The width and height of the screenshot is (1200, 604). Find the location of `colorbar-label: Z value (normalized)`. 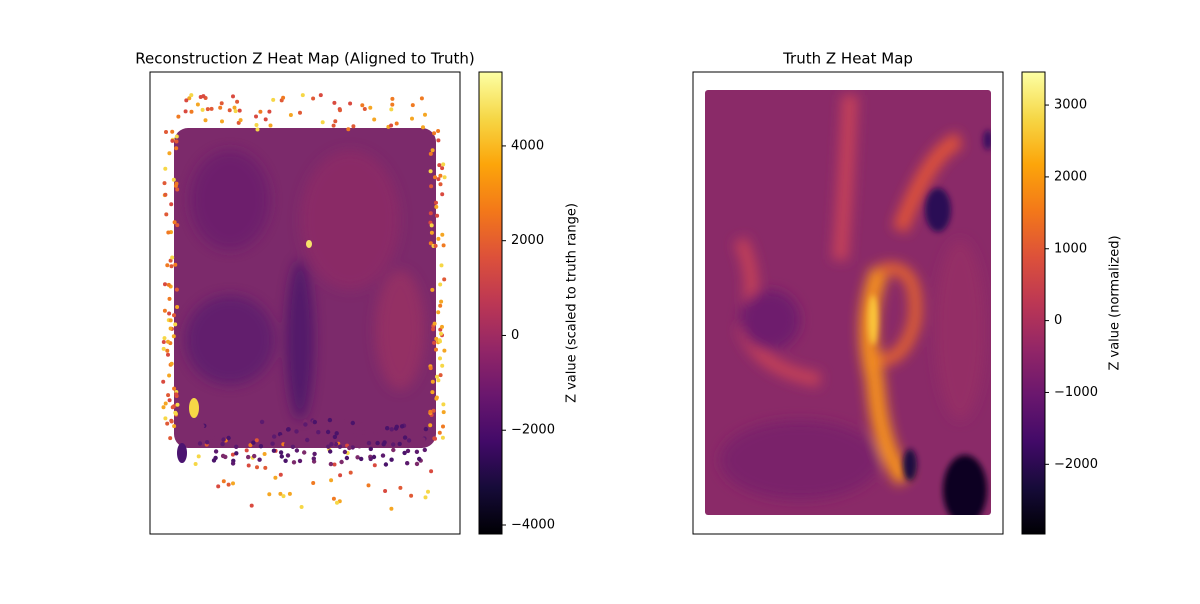

colorbar-label: Z value (normalized) is located at coordinates (1115, 302).